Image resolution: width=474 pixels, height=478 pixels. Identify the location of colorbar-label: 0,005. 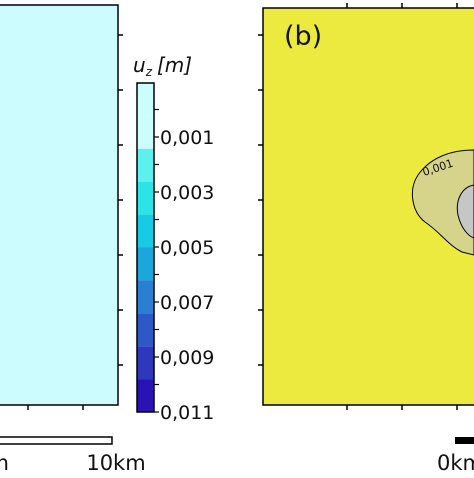
(187, 248).